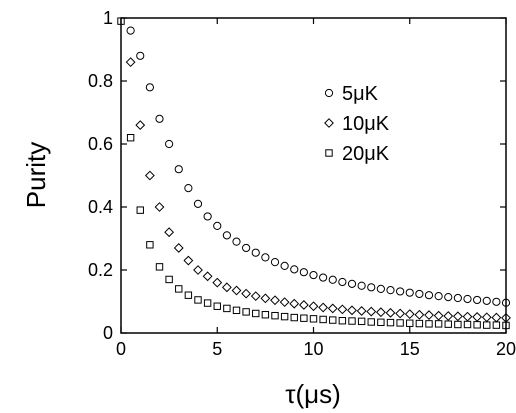 The image size is (516, 413). I want to click on y-tick-label: 0.4, so click(100, 207).